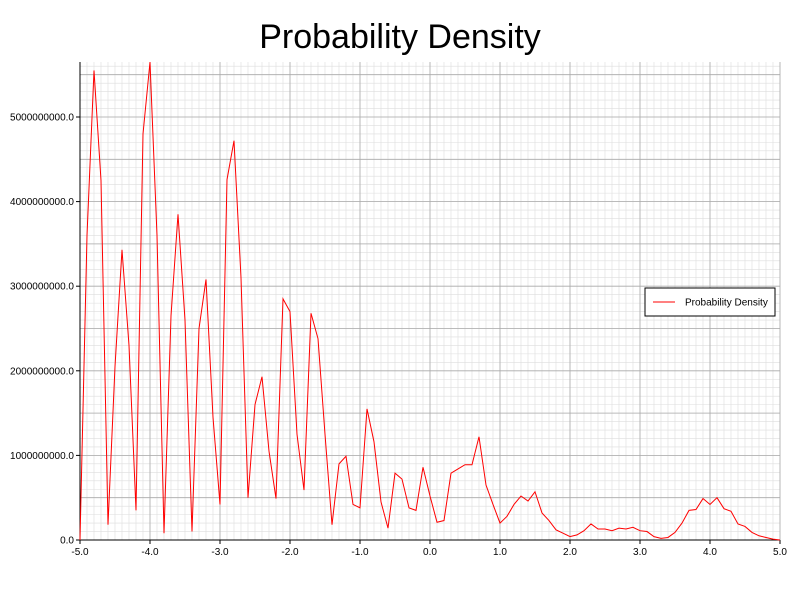 This screenshot has height=600, width=800. Describe the element at coordinates (150, 552) in the screenshot. I see `x-tick-label: -4.0` at that location.